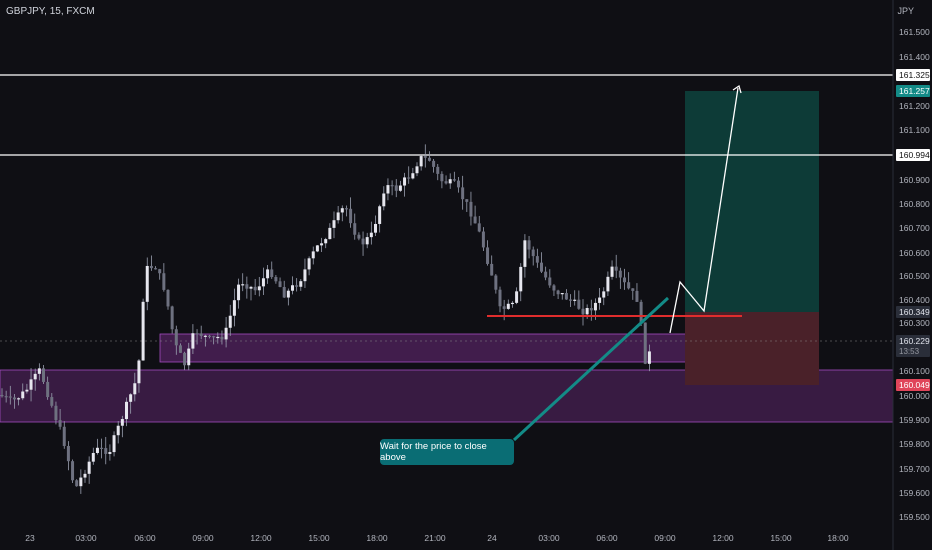 This screenshot has height=550, width=932. I want to click on price-tick: 159.500, so click(914, 517).